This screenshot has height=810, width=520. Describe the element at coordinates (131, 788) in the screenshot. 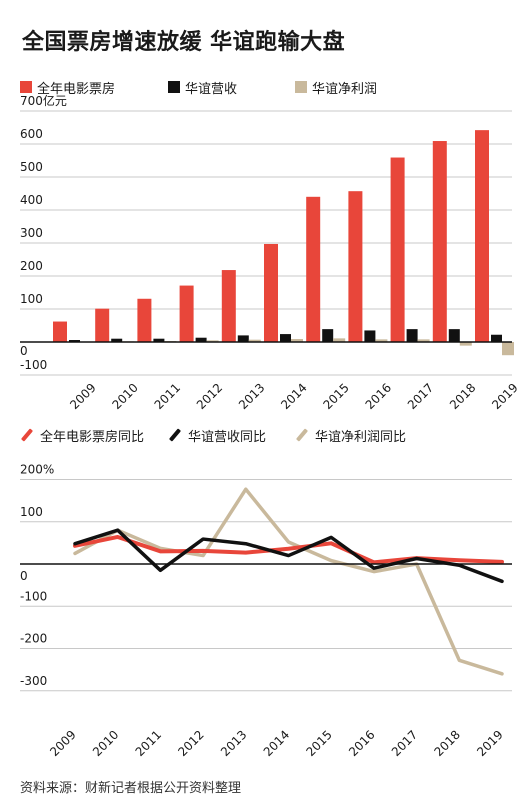

I see `source-note: 资料来源：财新记者根据公开资料整理` at that location.